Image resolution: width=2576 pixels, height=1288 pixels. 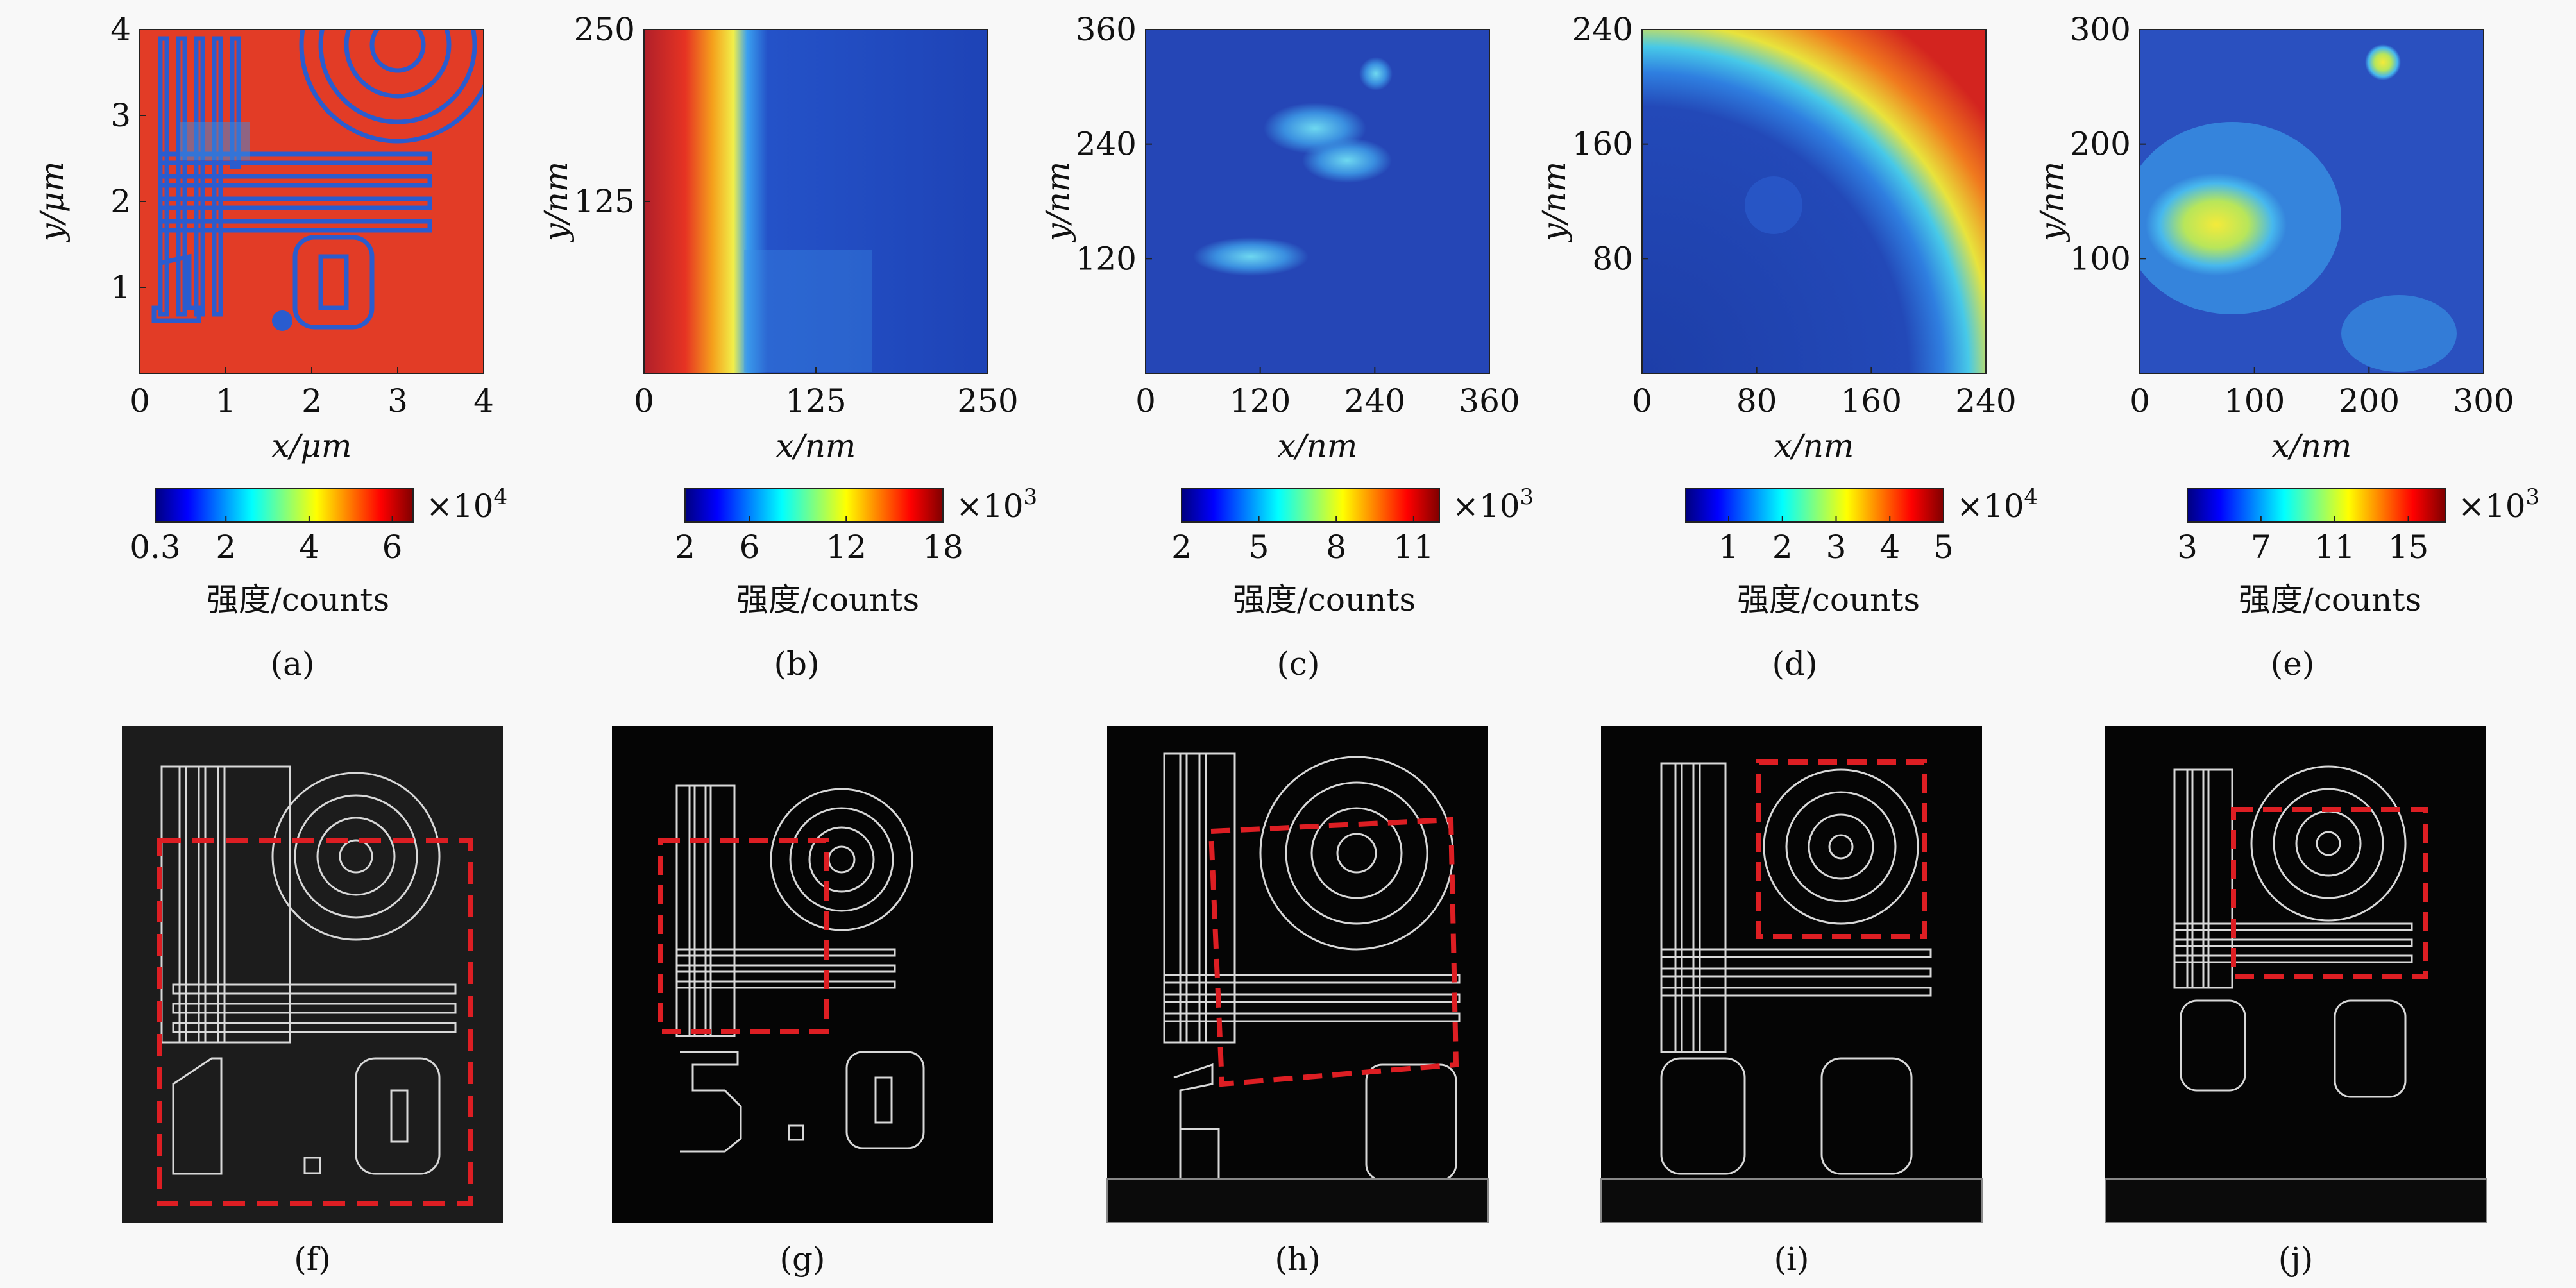 What do you see at coordinates (309, 547) in the screenshot?
I see `colorbar-tick-label: 4` at bounding box center [309, 547].